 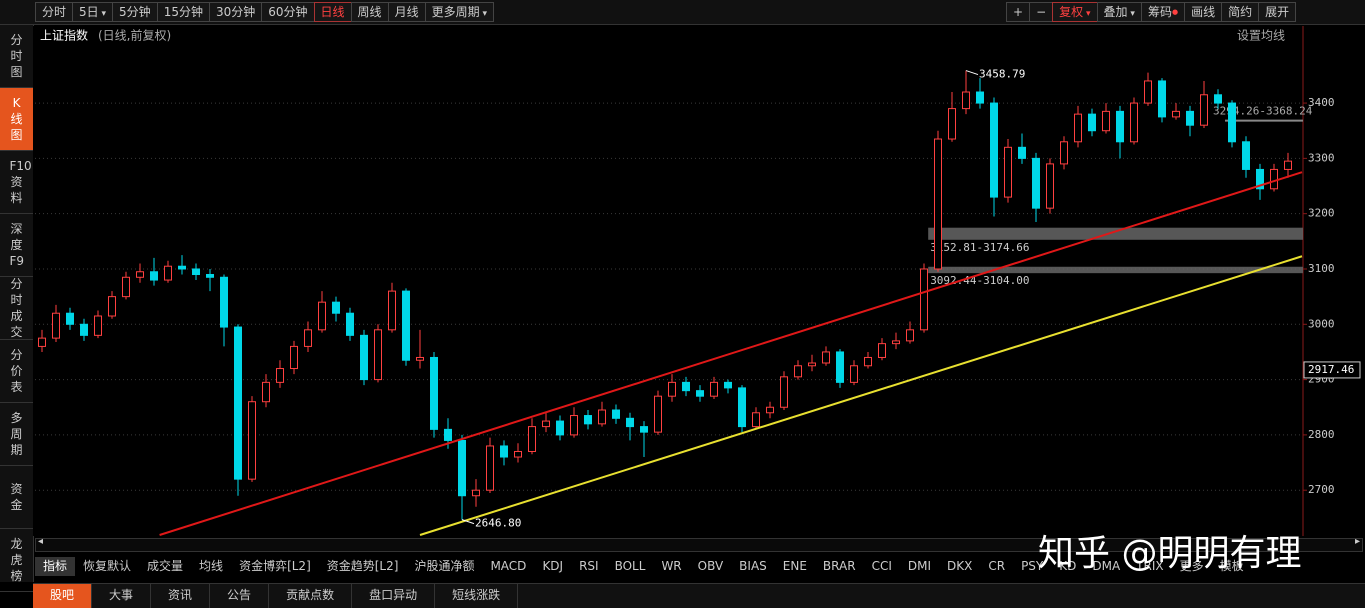 I want to click on indicator-tab: 沪股通净额, so click(x=444, y=566).